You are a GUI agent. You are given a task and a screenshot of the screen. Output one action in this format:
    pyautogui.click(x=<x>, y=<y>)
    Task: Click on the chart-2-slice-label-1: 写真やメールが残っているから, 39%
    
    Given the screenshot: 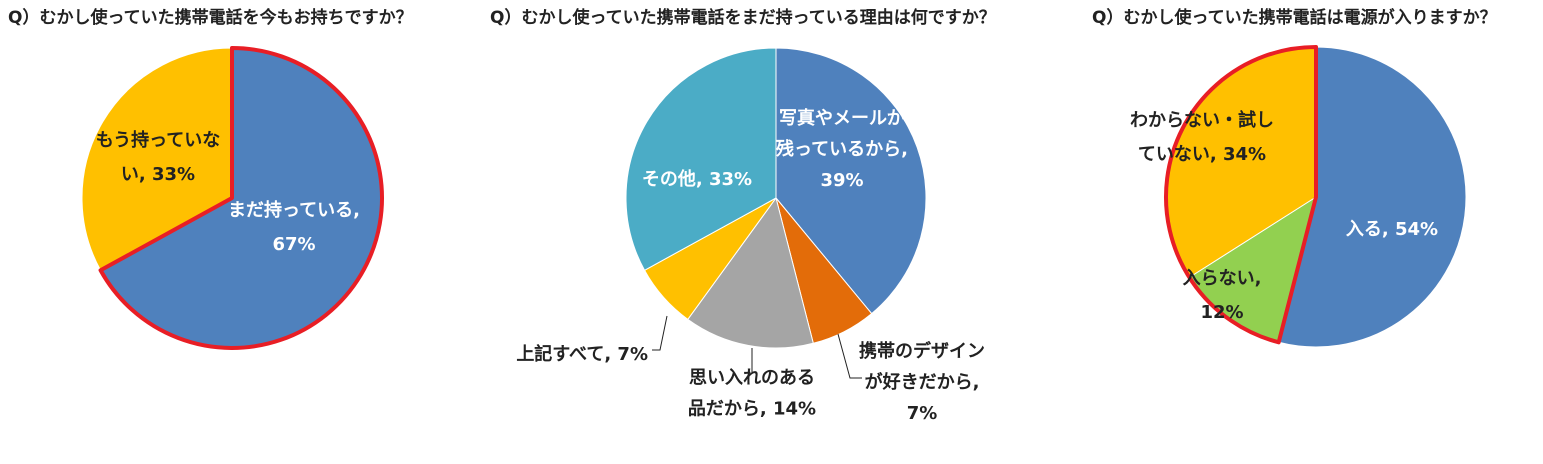 What is the action you would take?
    pyautogui.click(x=842, y=149)
    